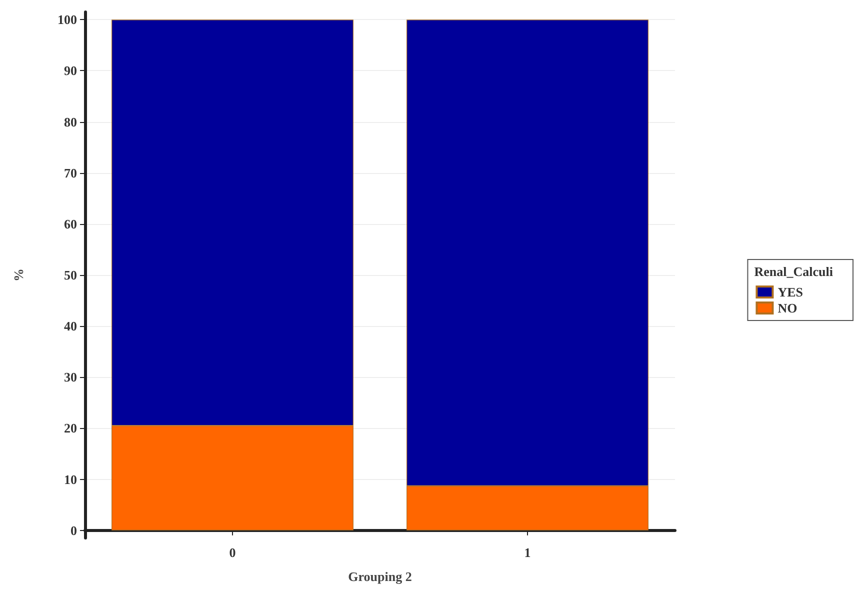 This screenshot has height=600, width=855. I want to click on y-tick-label: 50, so click(70, 275).